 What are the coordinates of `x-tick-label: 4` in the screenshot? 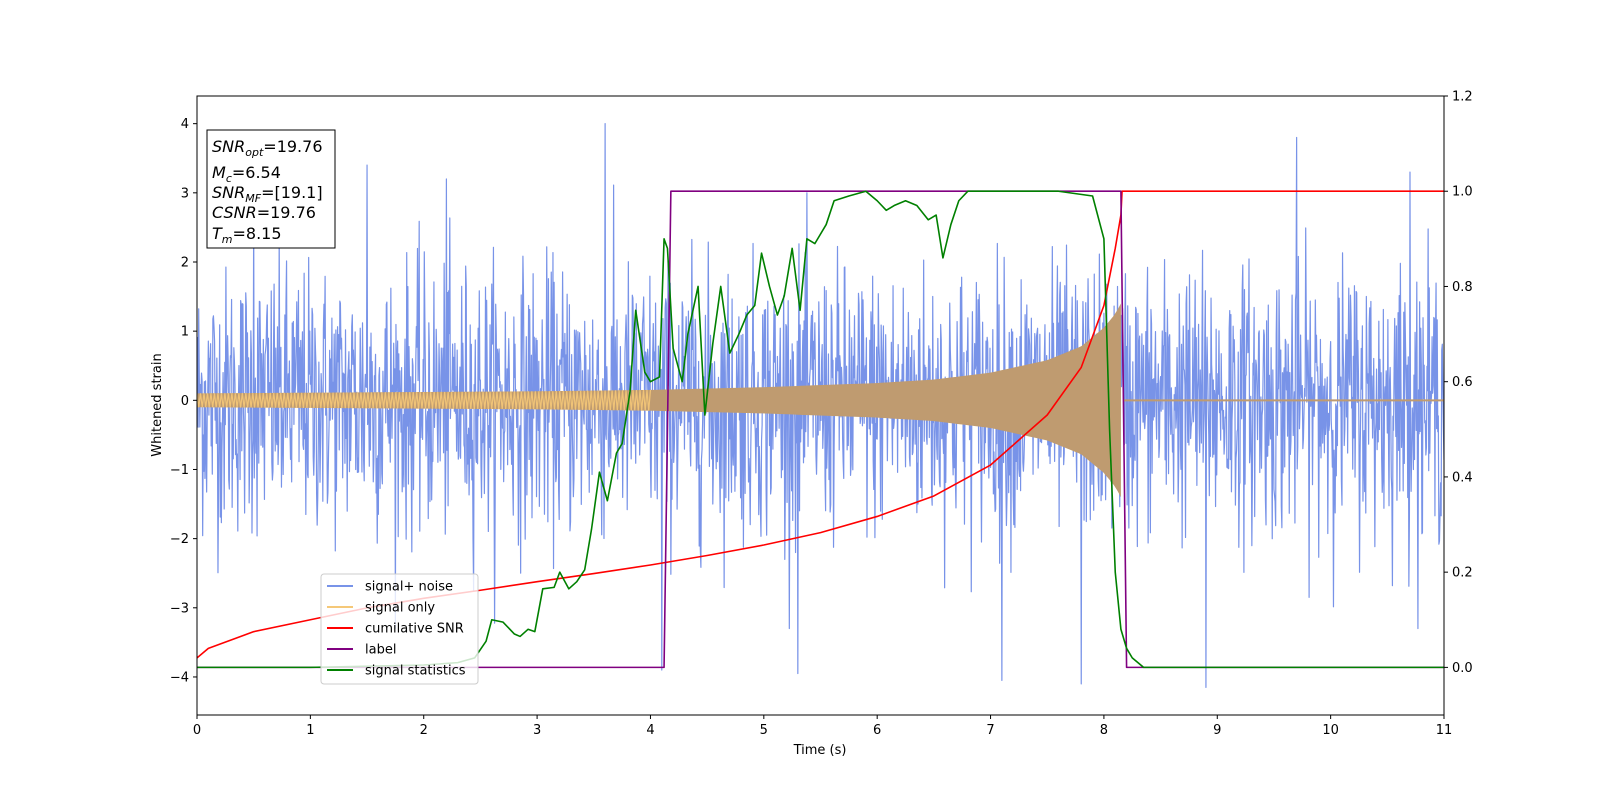 It's located at (650, 730).